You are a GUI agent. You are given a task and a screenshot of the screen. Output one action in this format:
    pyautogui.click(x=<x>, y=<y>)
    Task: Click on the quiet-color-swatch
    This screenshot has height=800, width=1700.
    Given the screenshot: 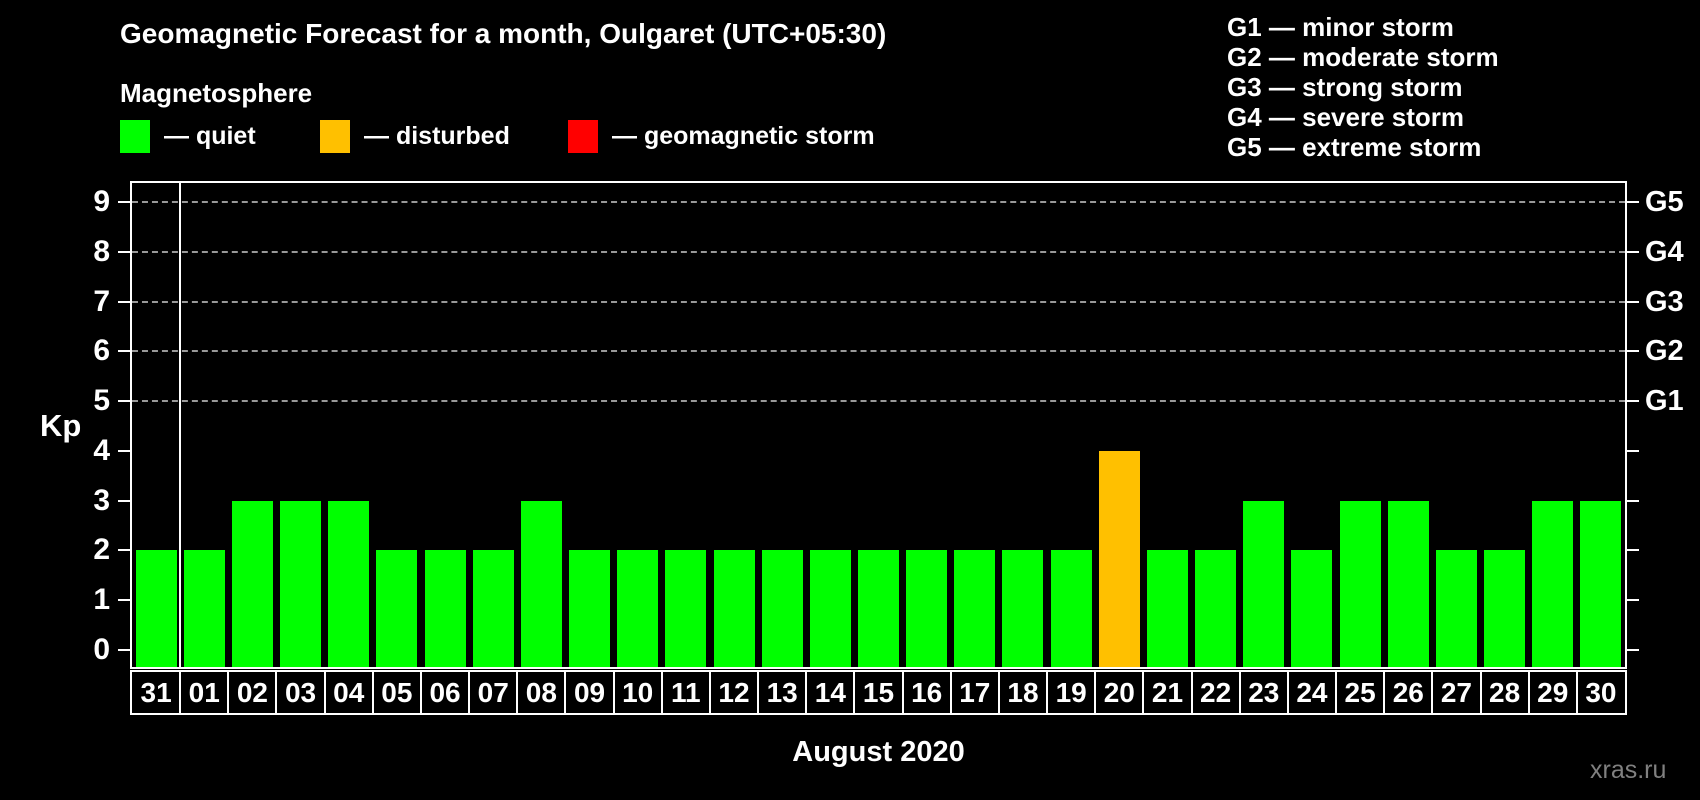 What is the action you would take?
    pyautogui.click(x=135, y=136)
    